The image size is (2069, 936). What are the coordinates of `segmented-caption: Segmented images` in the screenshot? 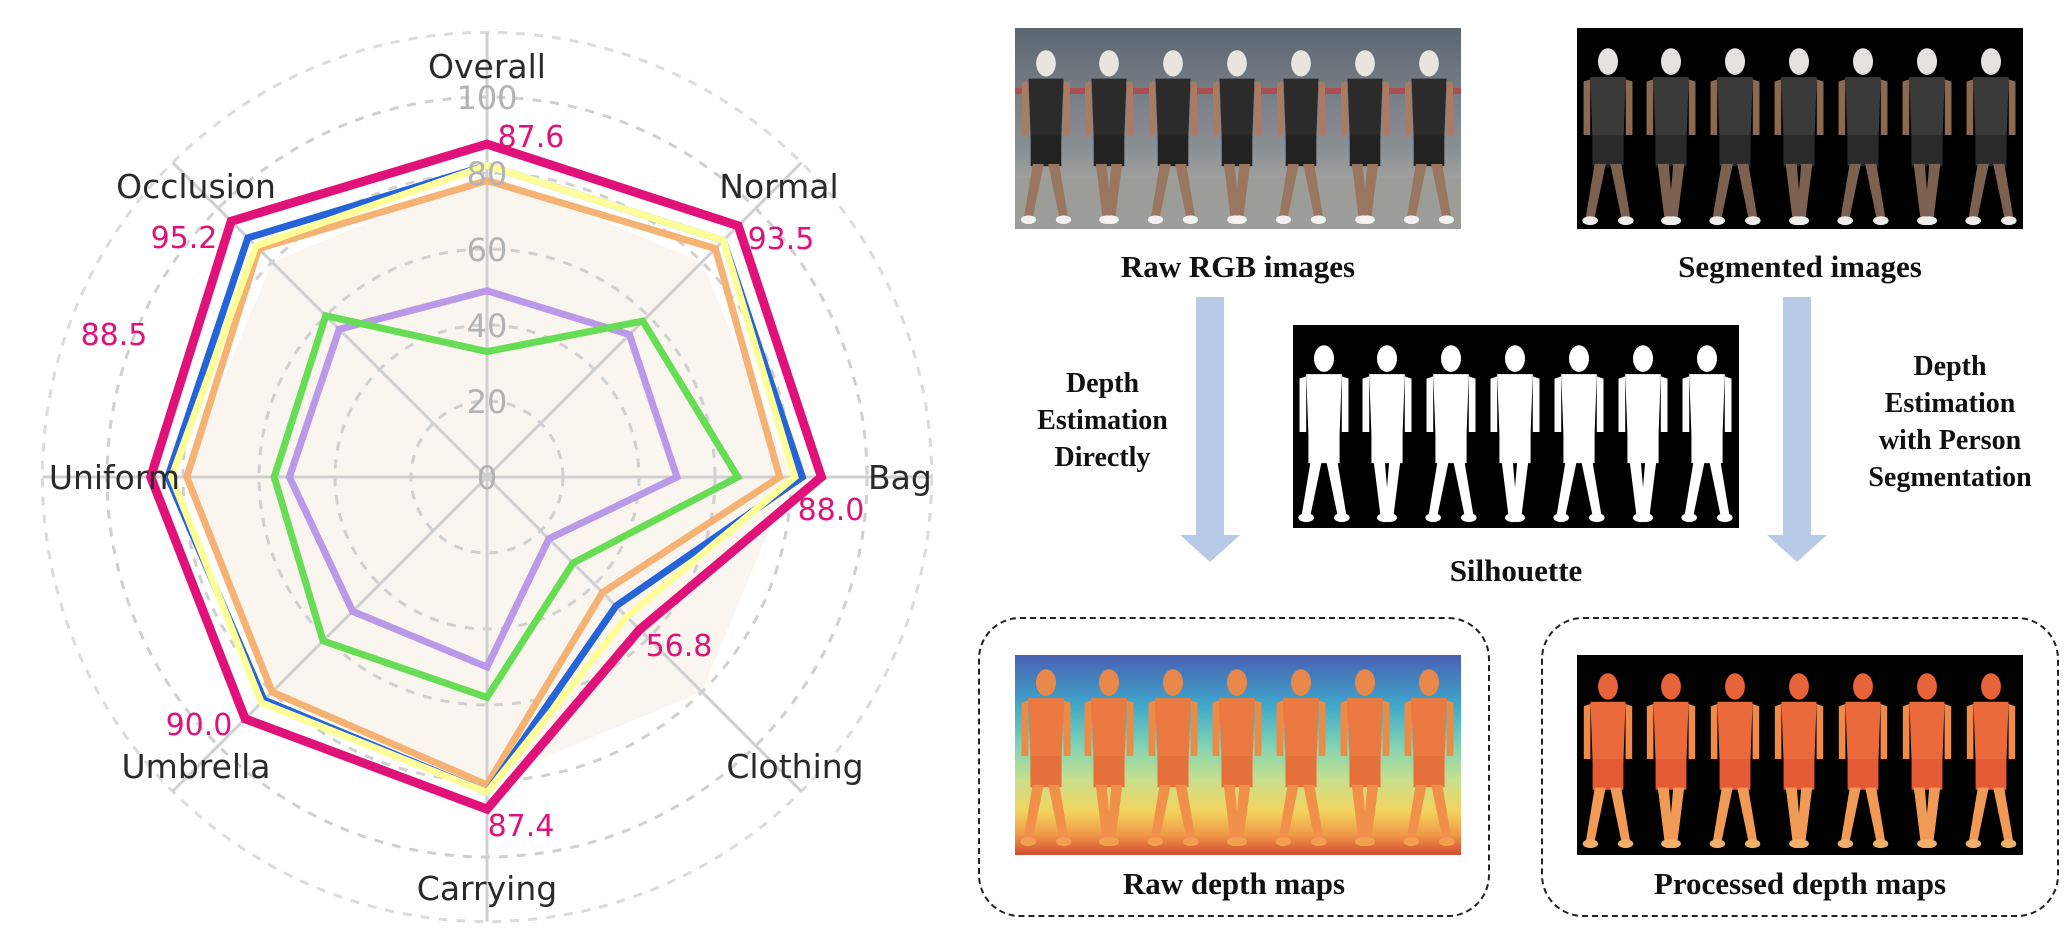 It's located at (1800, 266).